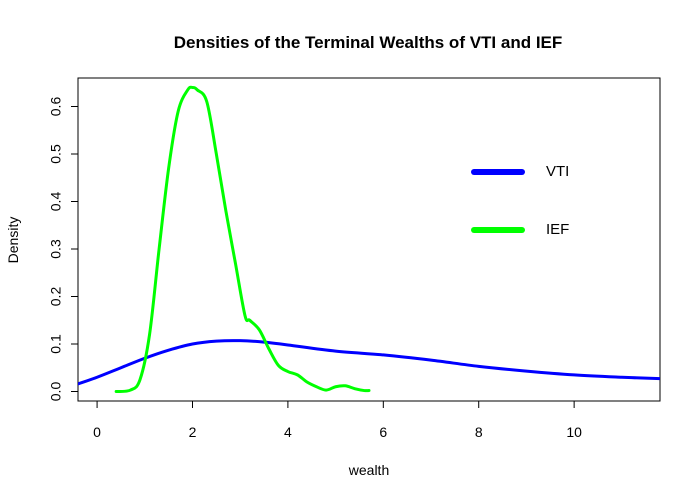 The width and height of the screenshot is (700, 500). I want to click on x-tick-label: 0, so click(97, 432).